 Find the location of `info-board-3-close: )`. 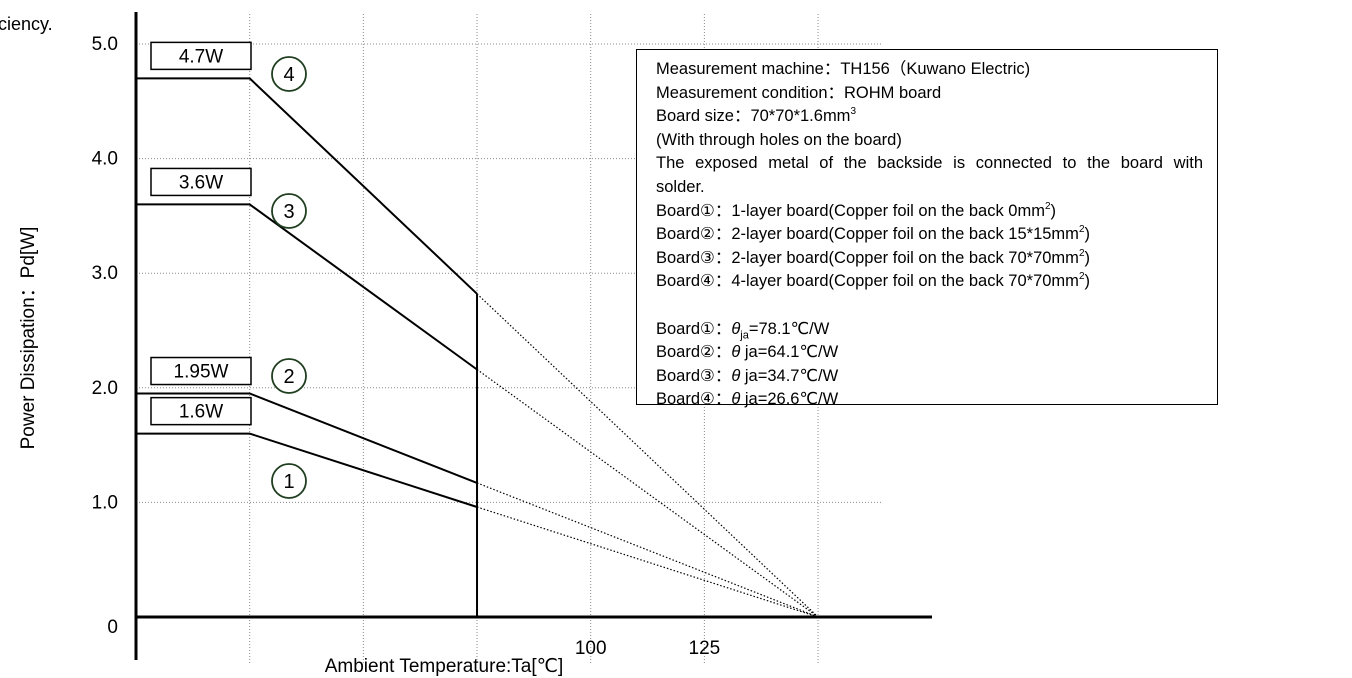

info-board-3-close: ) is located at coordinates (1087, 257).